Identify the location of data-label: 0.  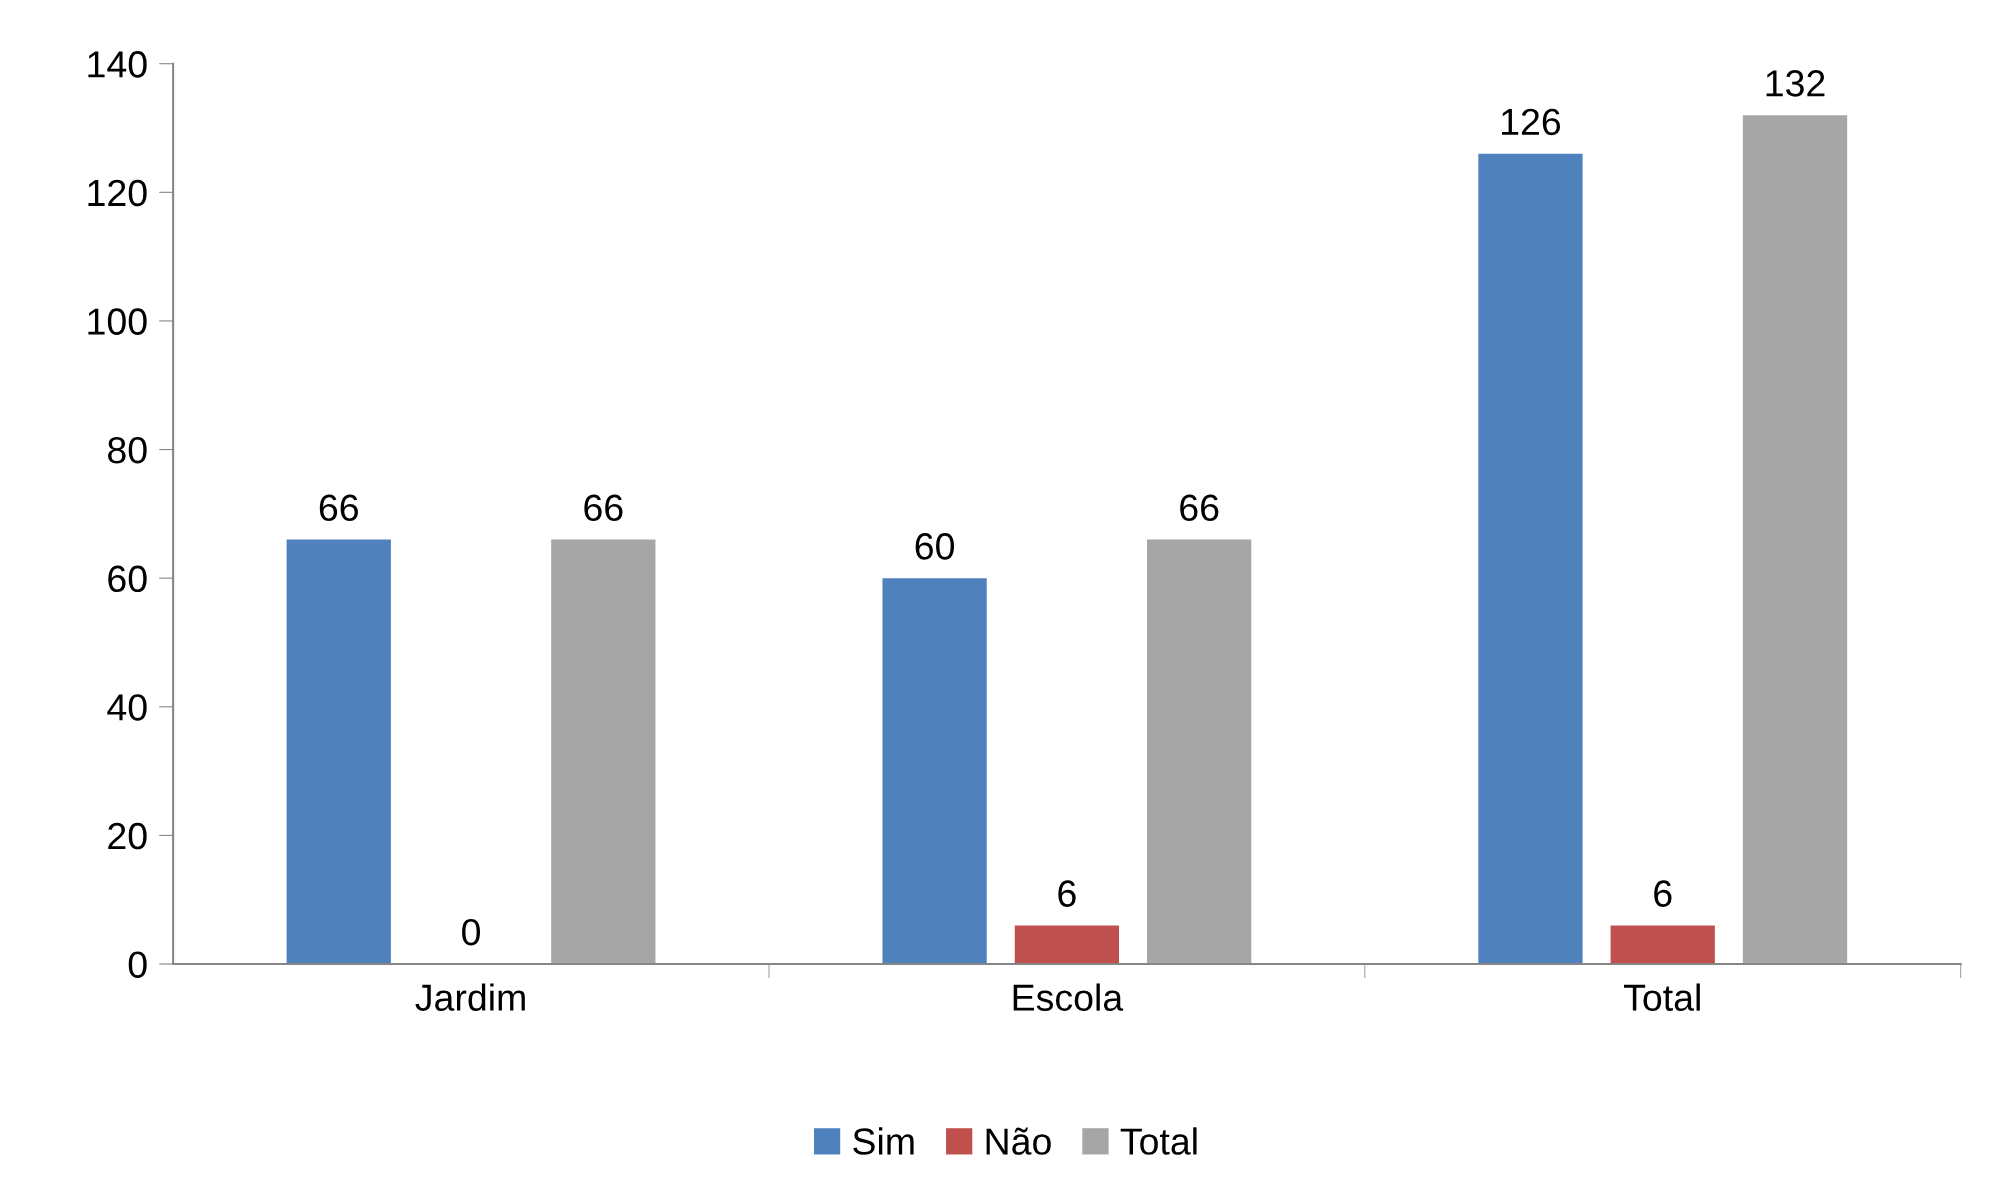
(471, 932).